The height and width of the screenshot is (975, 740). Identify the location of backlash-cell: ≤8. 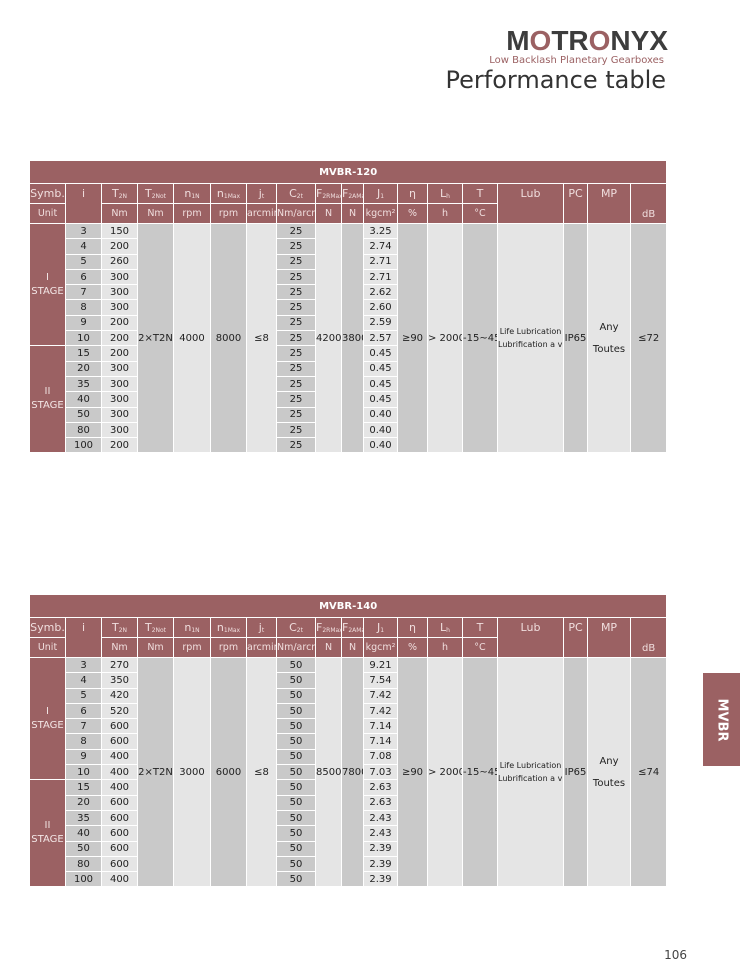
(261, 338).